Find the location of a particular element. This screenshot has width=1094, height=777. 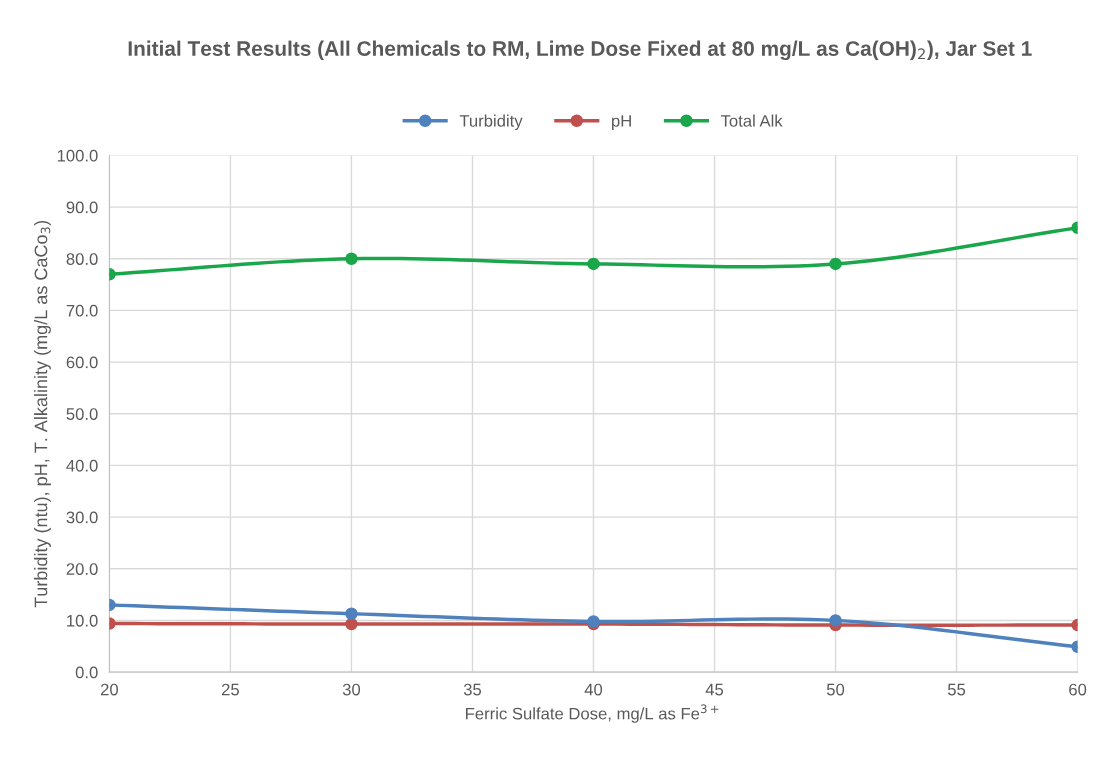

y-tick-label: 0.0 is located at coordinates (86, 672).